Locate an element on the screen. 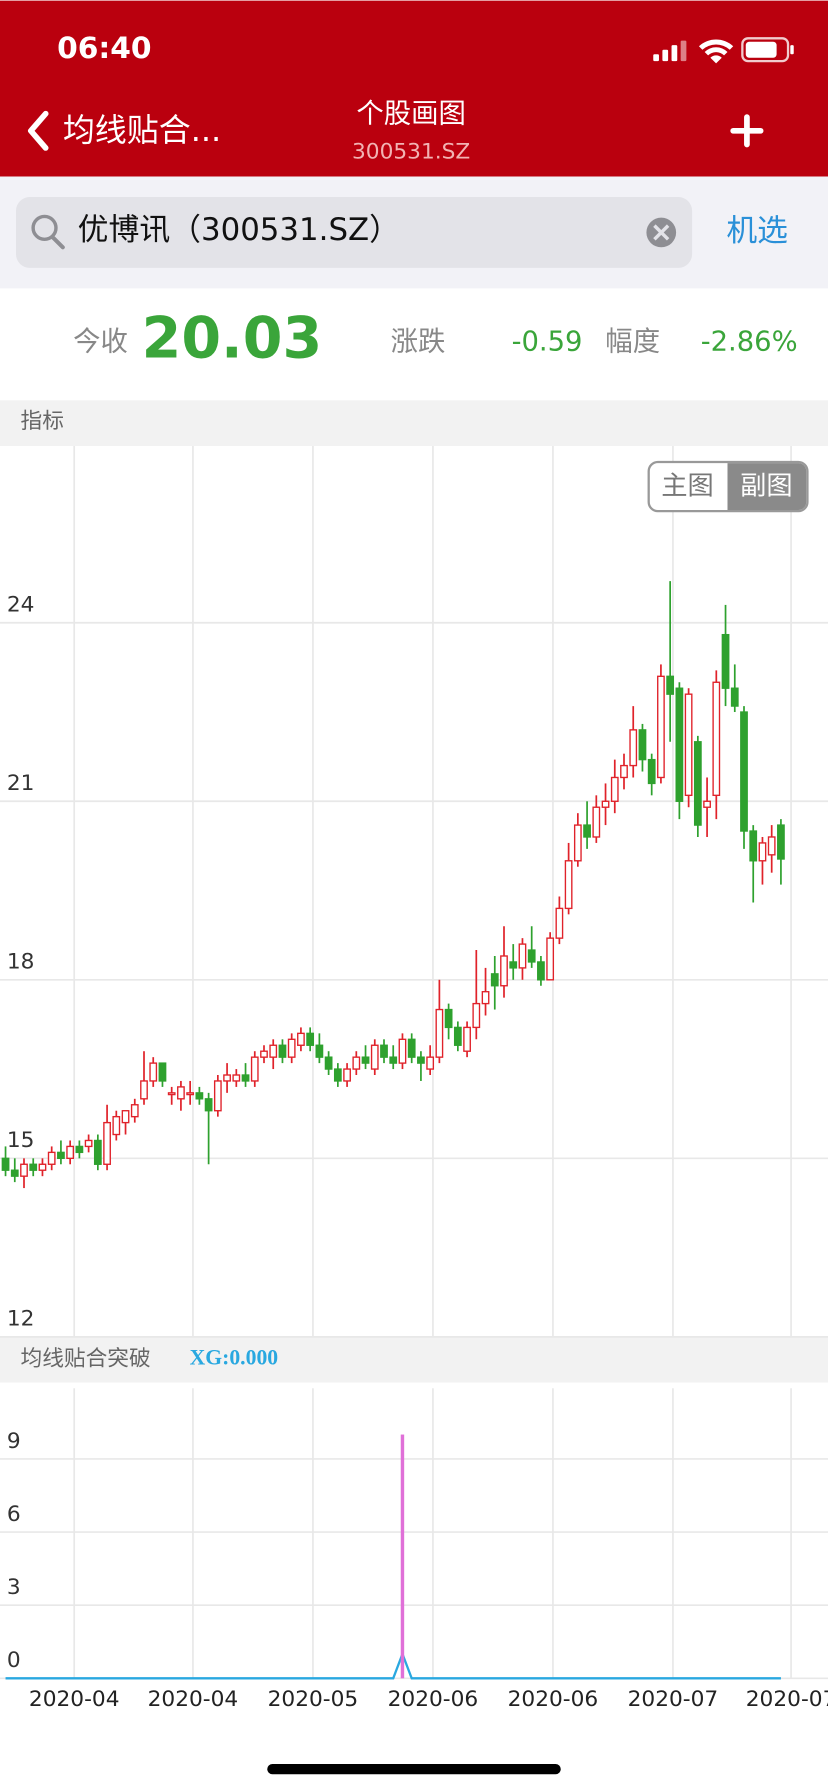 The height and width of the screenshot is (1792, 828). add-button is located at coordinates (747, 131).